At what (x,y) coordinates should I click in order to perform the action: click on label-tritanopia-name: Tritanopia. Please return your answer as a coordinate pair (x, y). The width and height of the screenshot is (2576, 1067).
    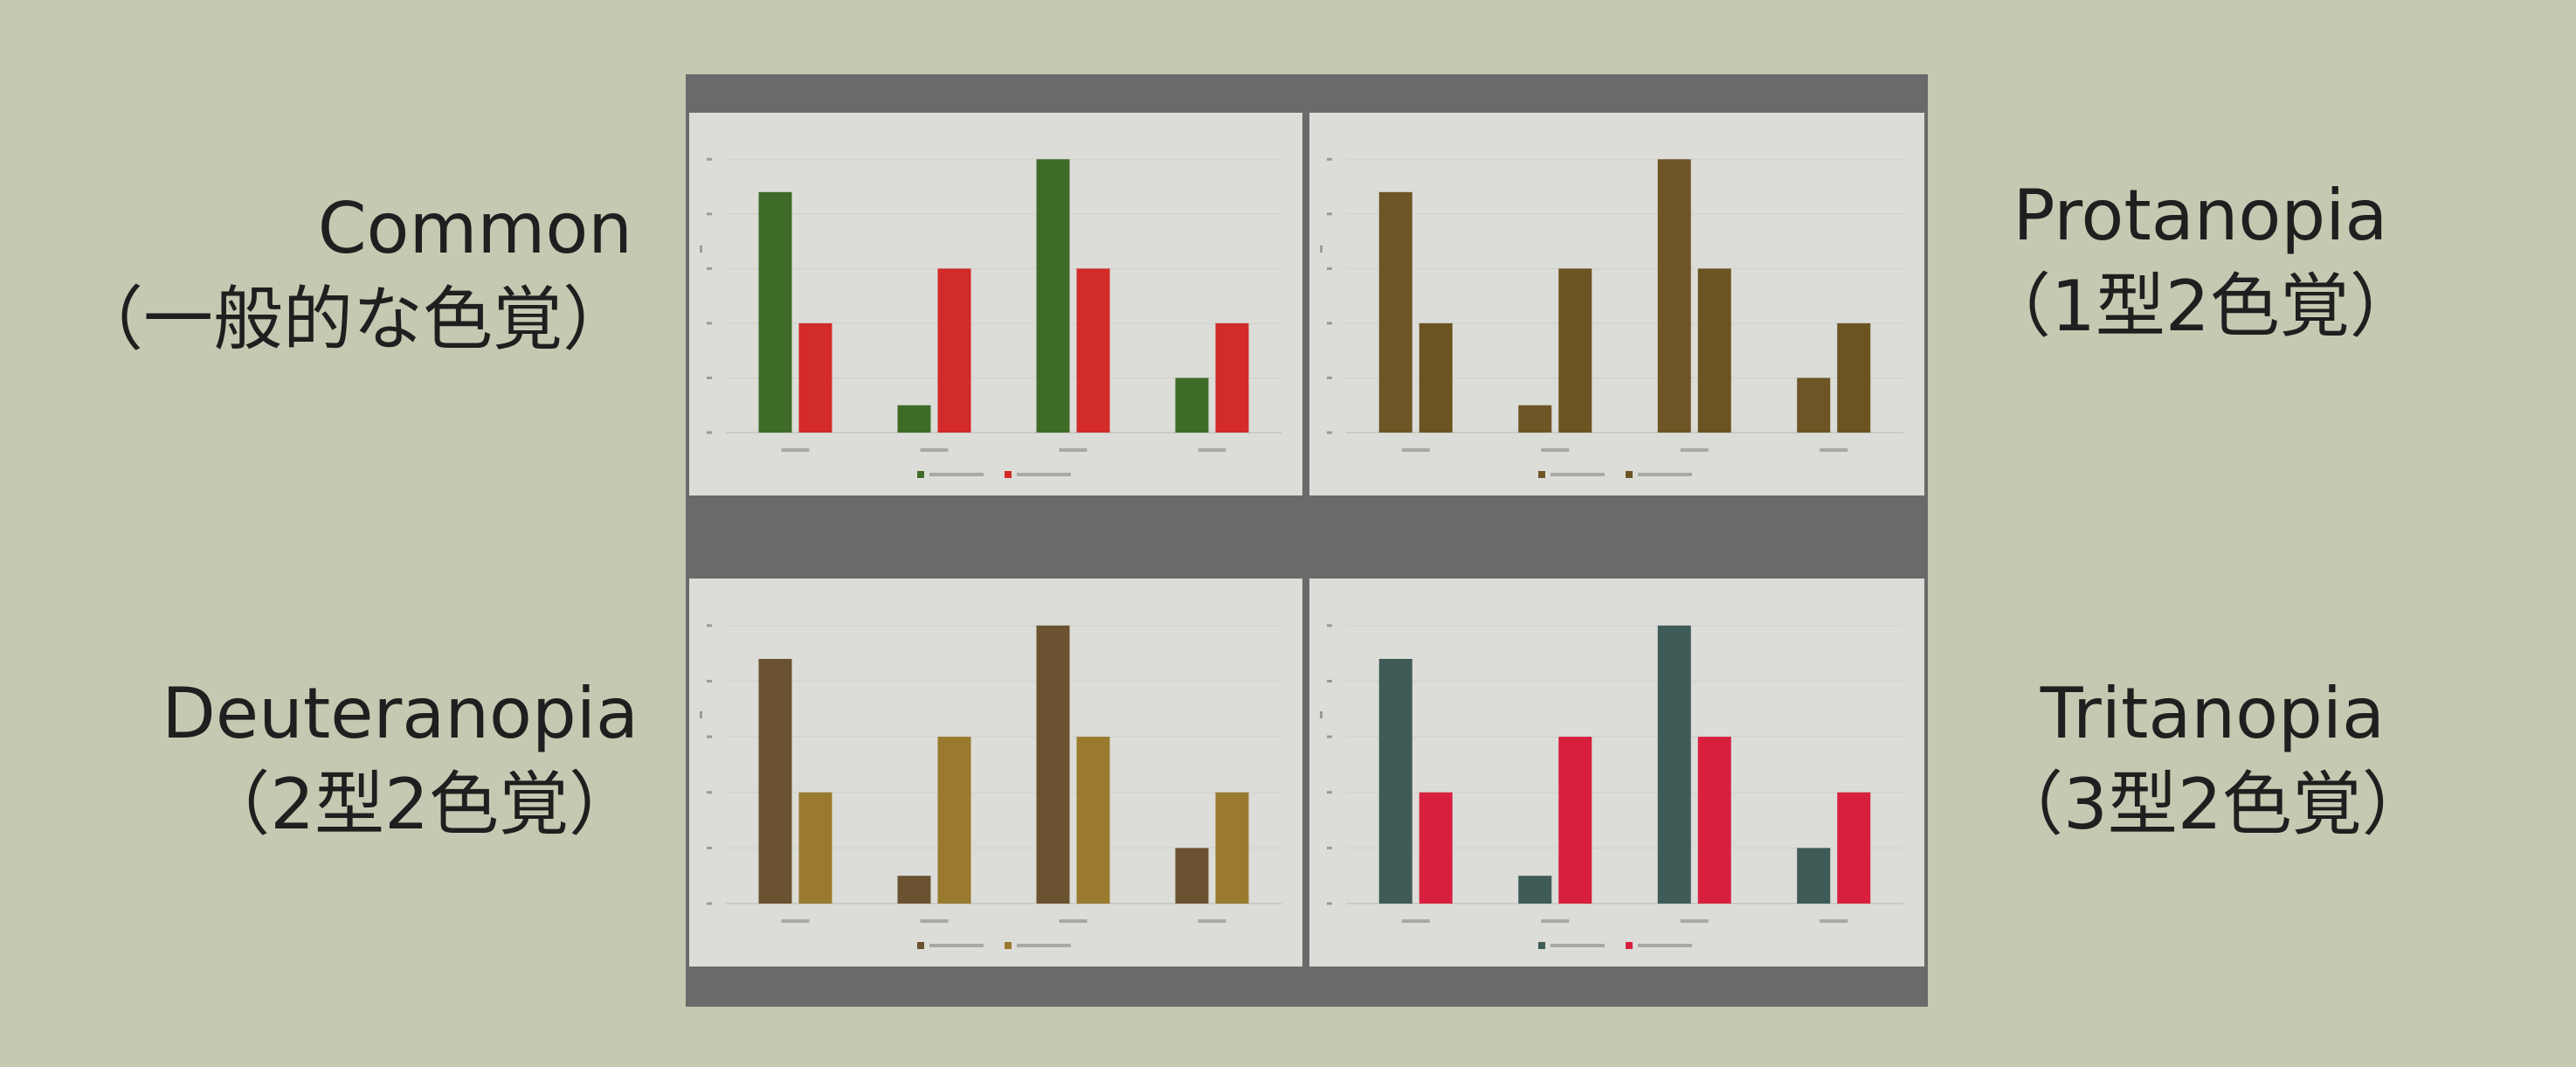
    Looking at the image, I should click on (2213, 713).